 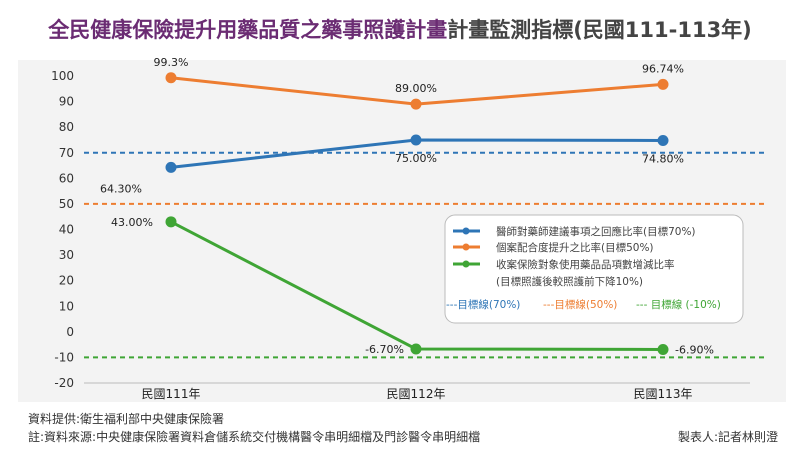 I want to click on y-tick-label: 100, so click(x=62, y=76).